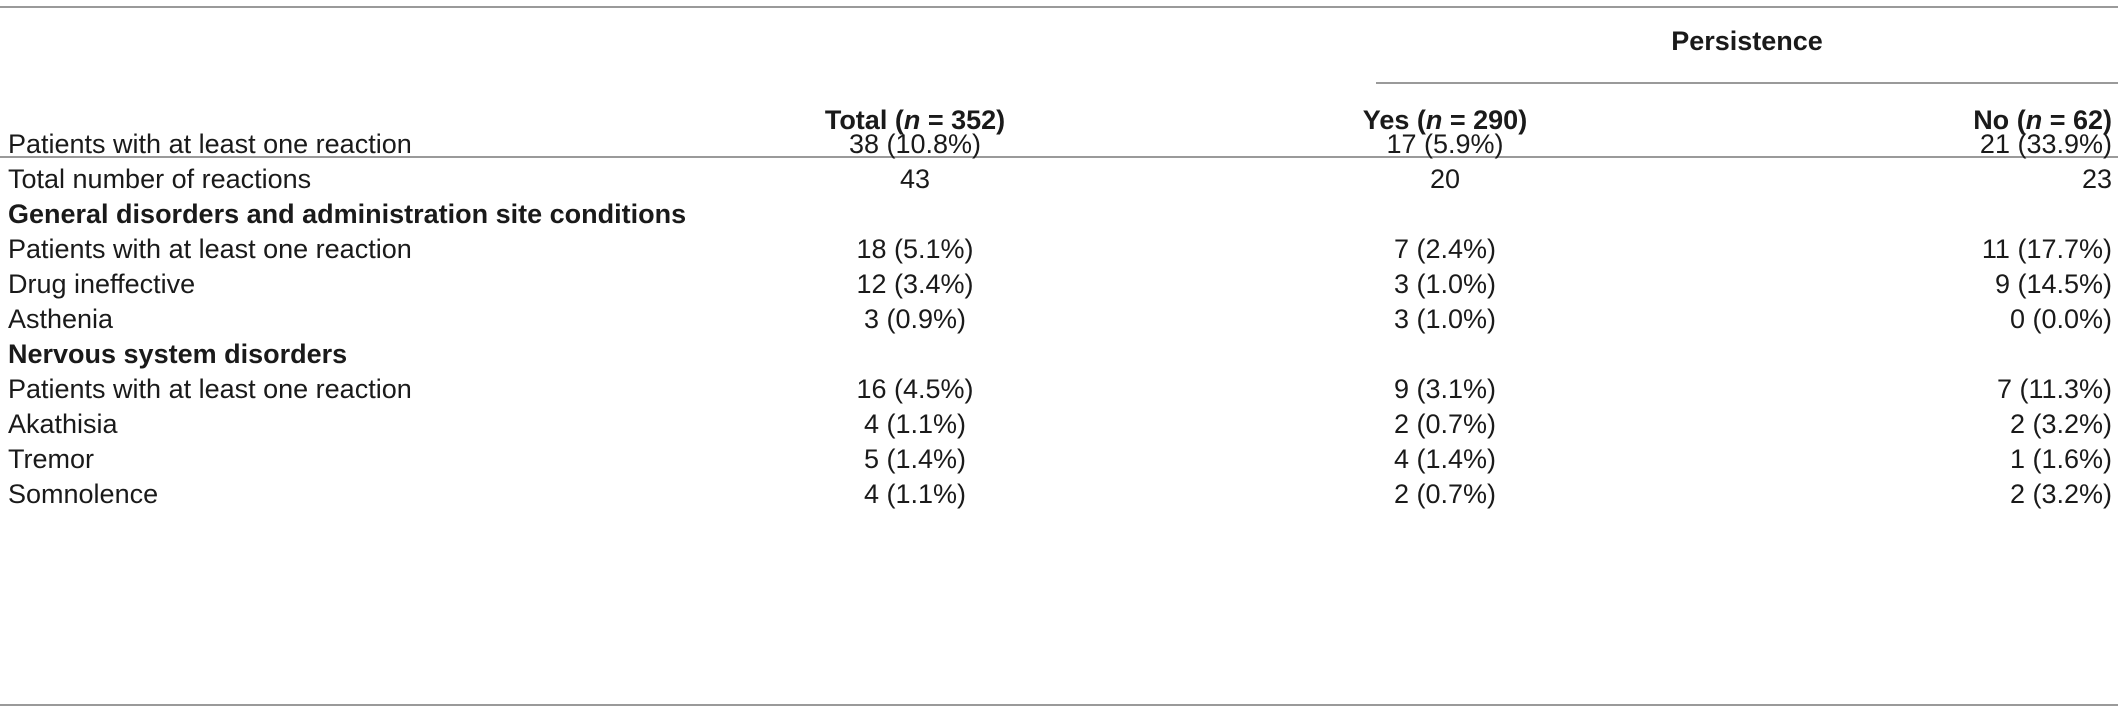  I want to click on column-header-total: Total (n = 352), so click(915, 120).